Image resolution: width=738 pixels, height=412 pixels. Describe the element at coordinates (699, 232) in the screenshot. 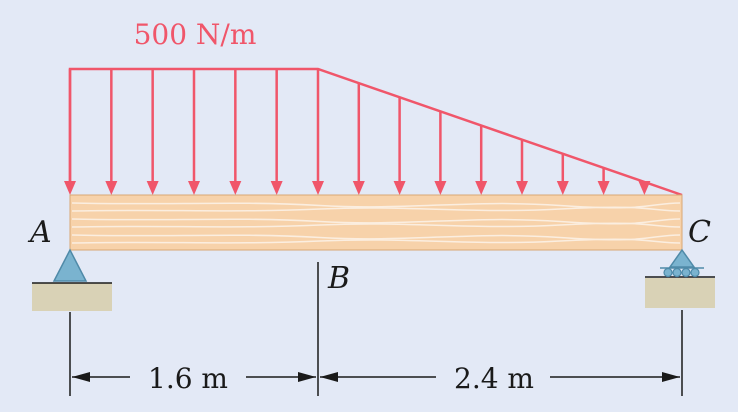

I see `point-label-c: C` at that location.